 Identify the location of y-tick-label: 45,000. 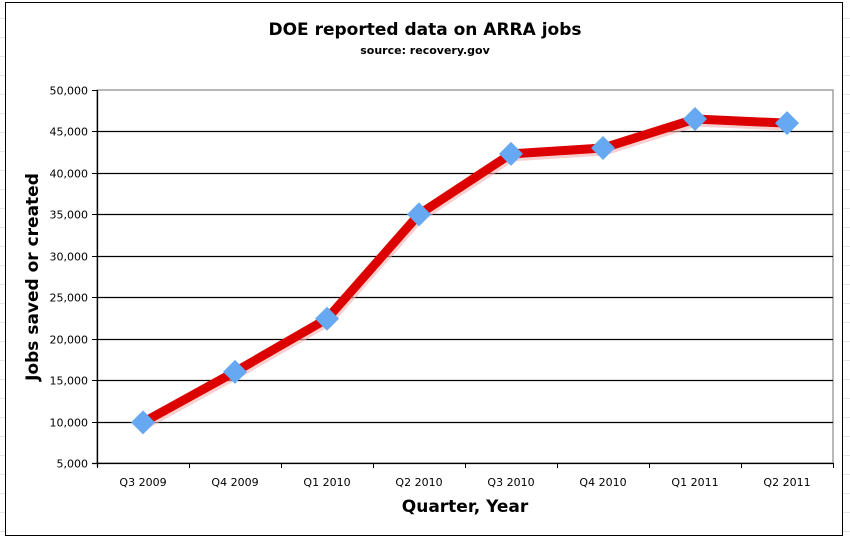
(69, 132).